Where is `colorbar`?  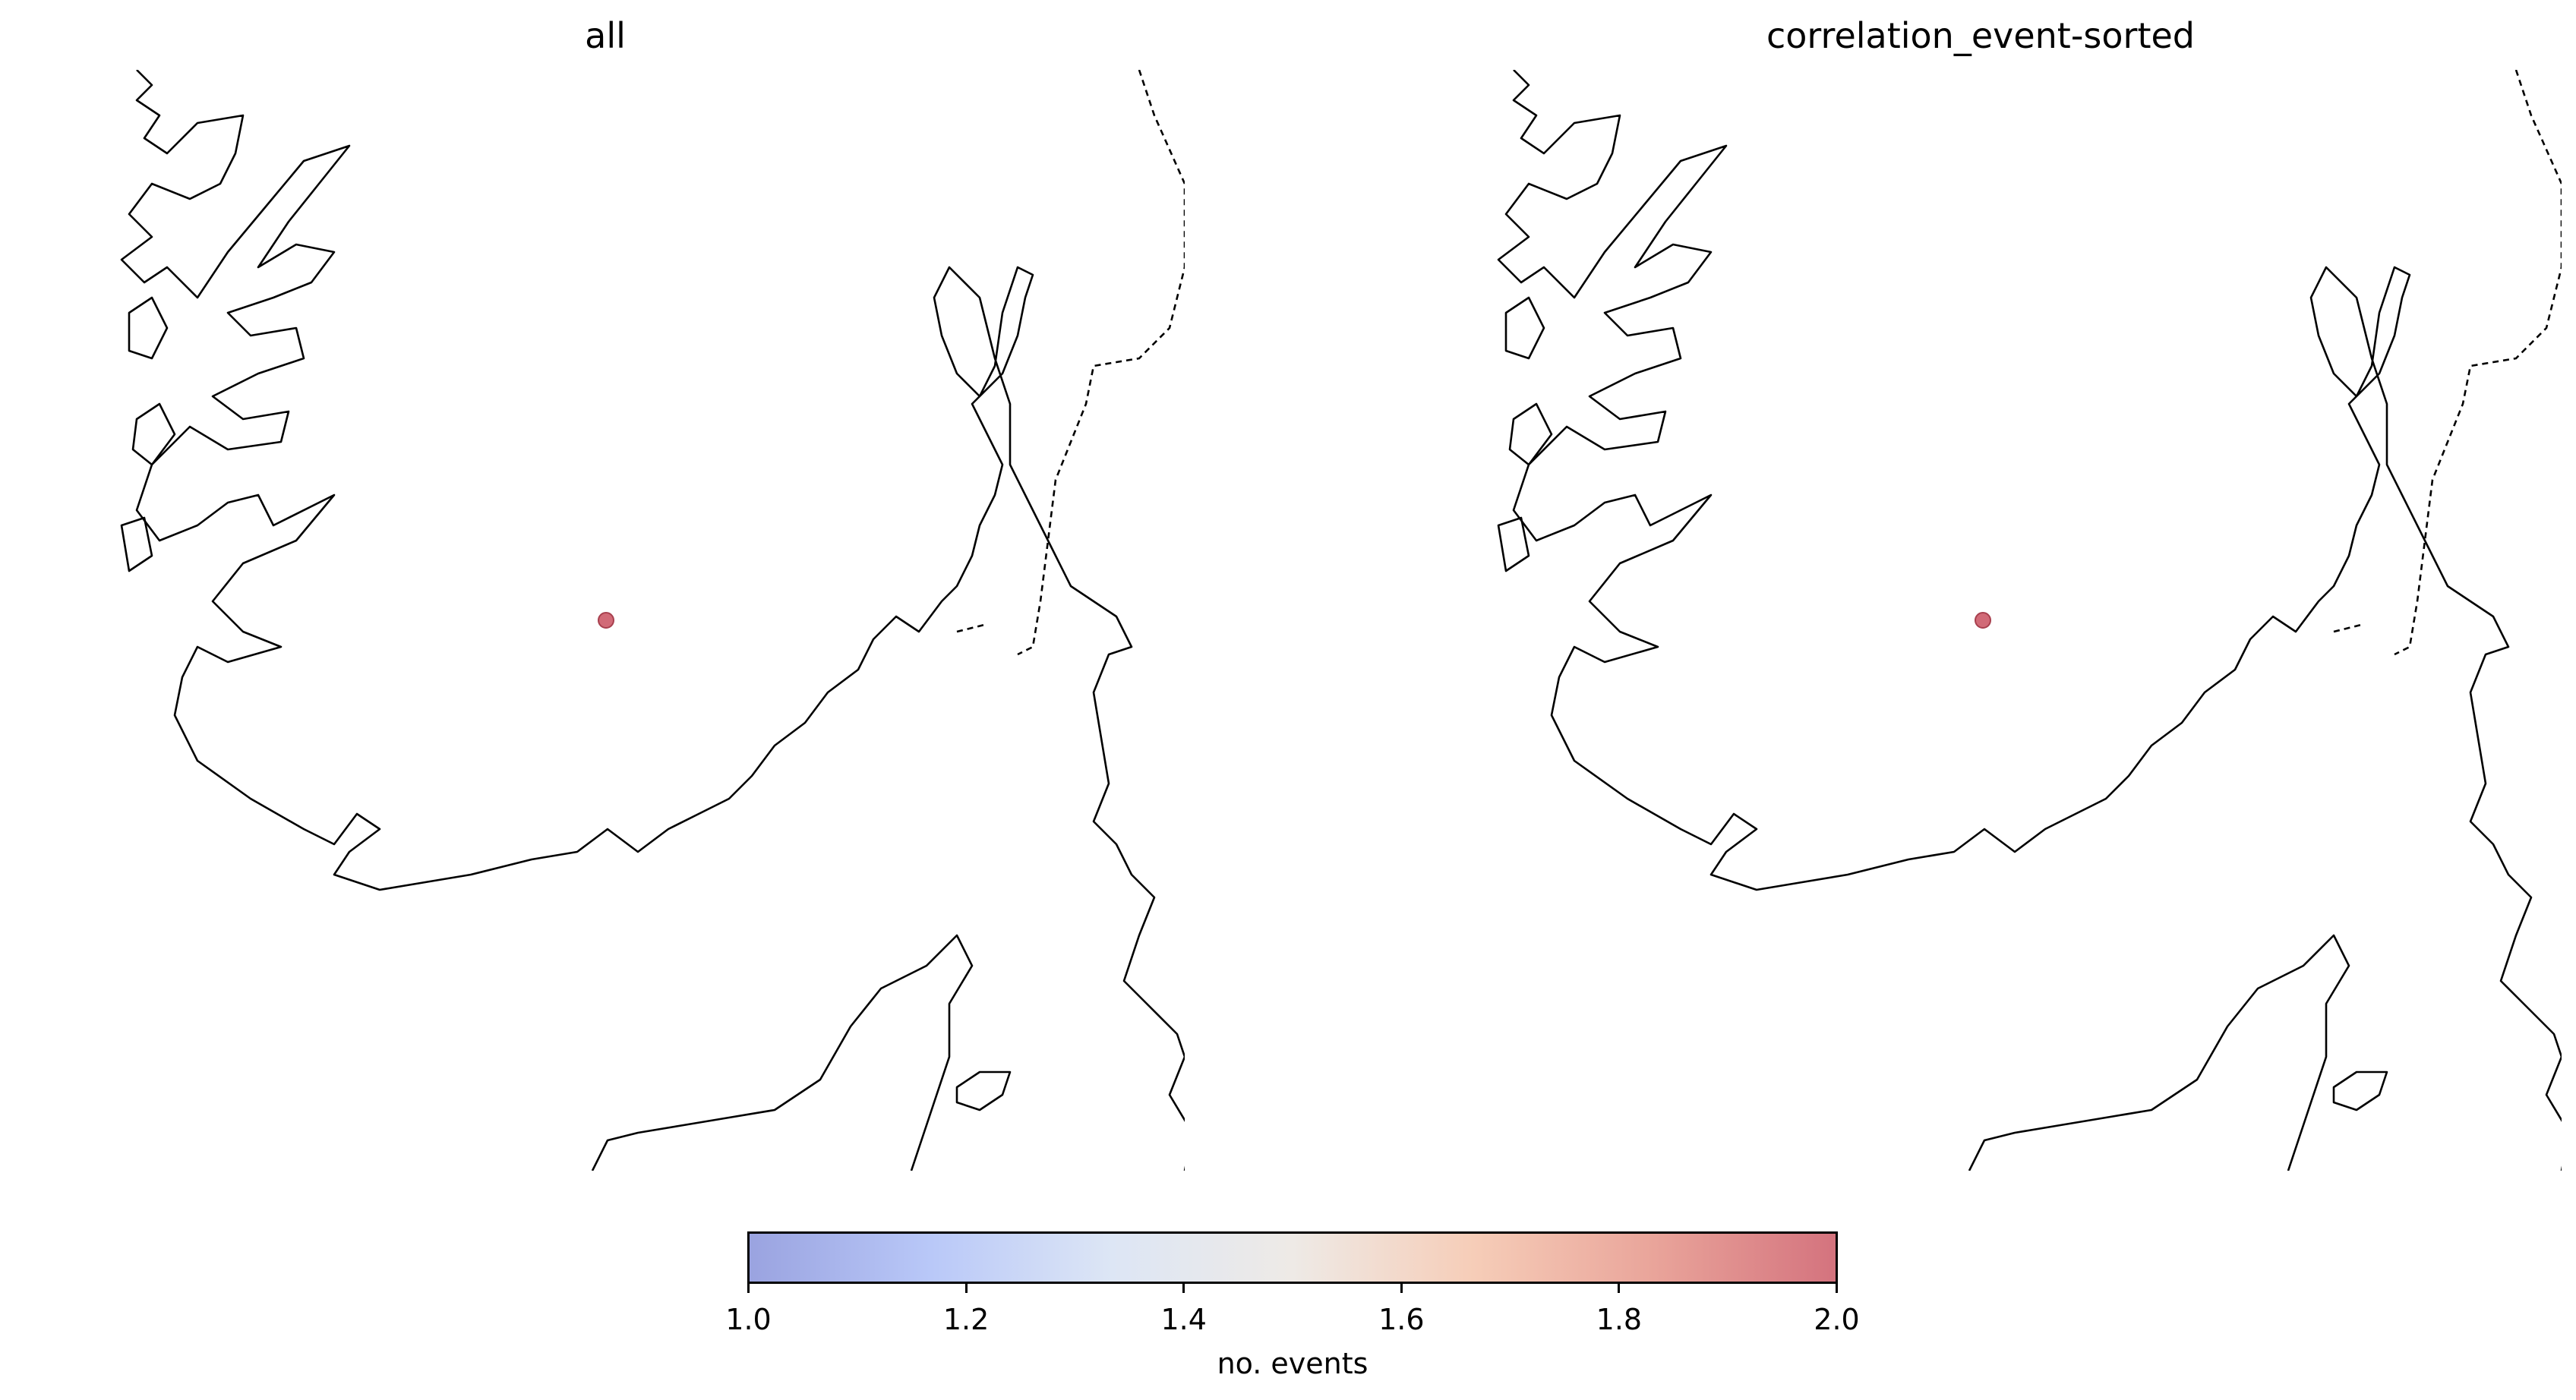
colorbar is located at coordinates (1292, 1257).